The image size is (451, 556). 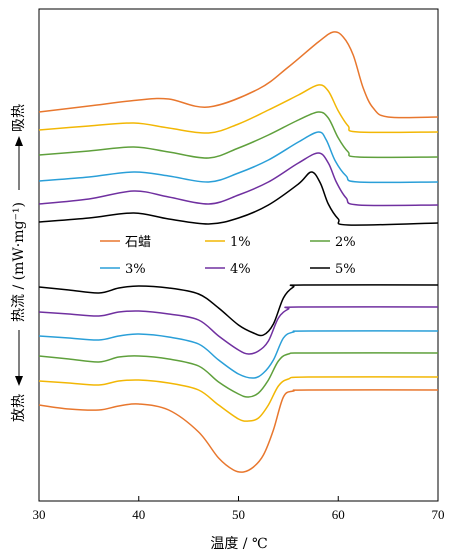 I want to click on legend: 石蜡 1% 2% 3% 4% 5%, so click(x=228, y=256).